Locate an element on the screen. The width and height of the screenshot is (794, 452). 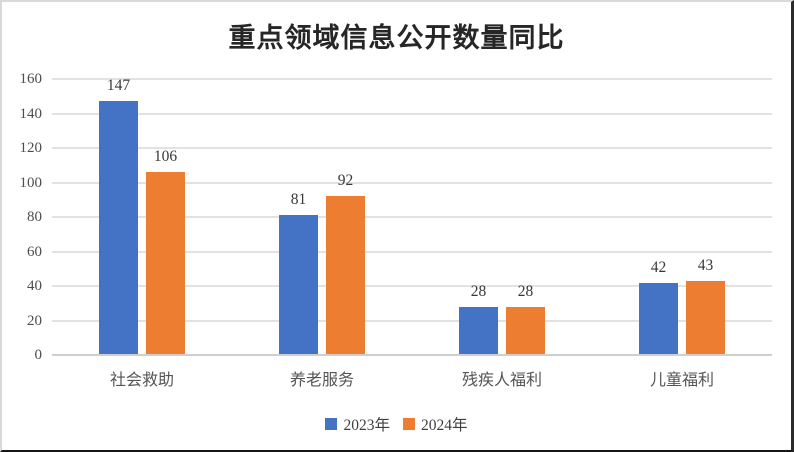
value-label: 42 is located at coordinates (658, 267).